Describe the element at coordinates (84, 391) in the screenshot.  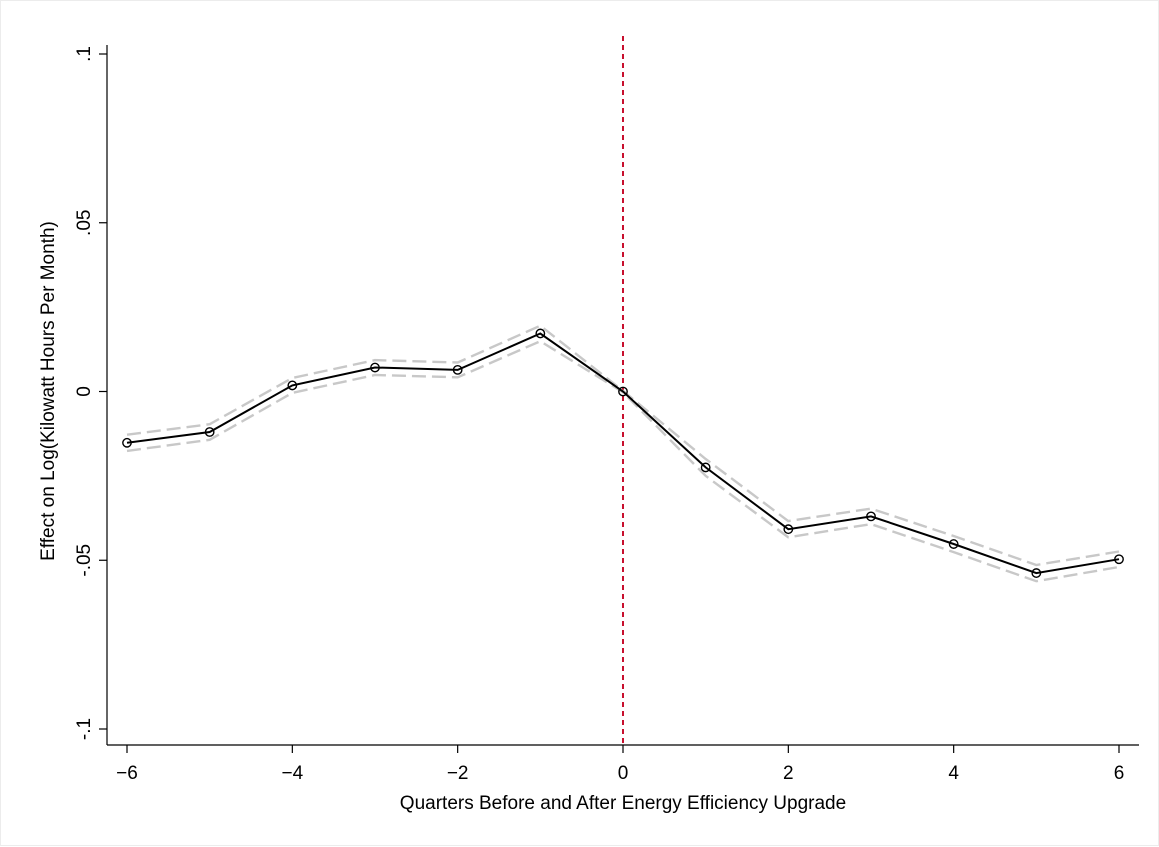
I see `y-tick-label: 0` at that location.